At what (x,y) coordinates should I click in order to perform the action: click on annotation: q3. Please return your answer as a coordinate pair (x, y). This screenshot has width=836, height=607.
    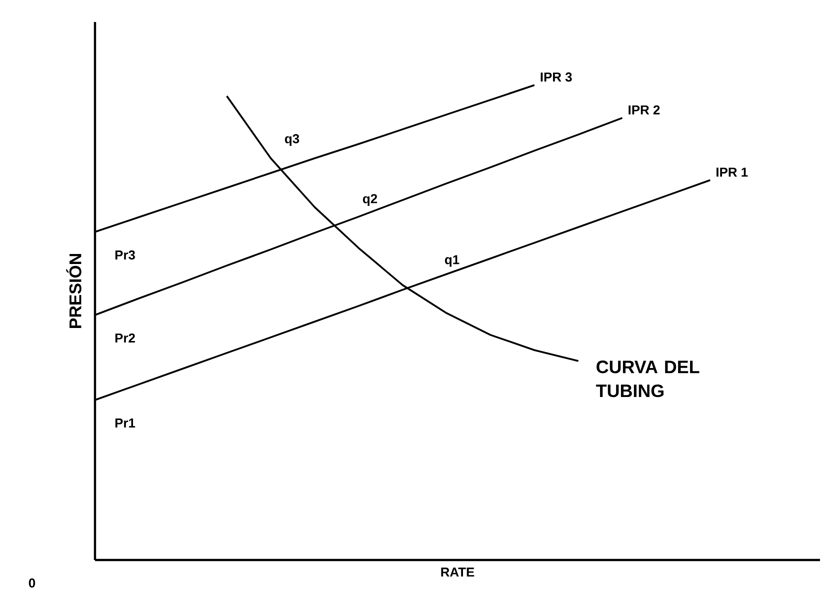
    Looking at the image, I should click on (292, 140).